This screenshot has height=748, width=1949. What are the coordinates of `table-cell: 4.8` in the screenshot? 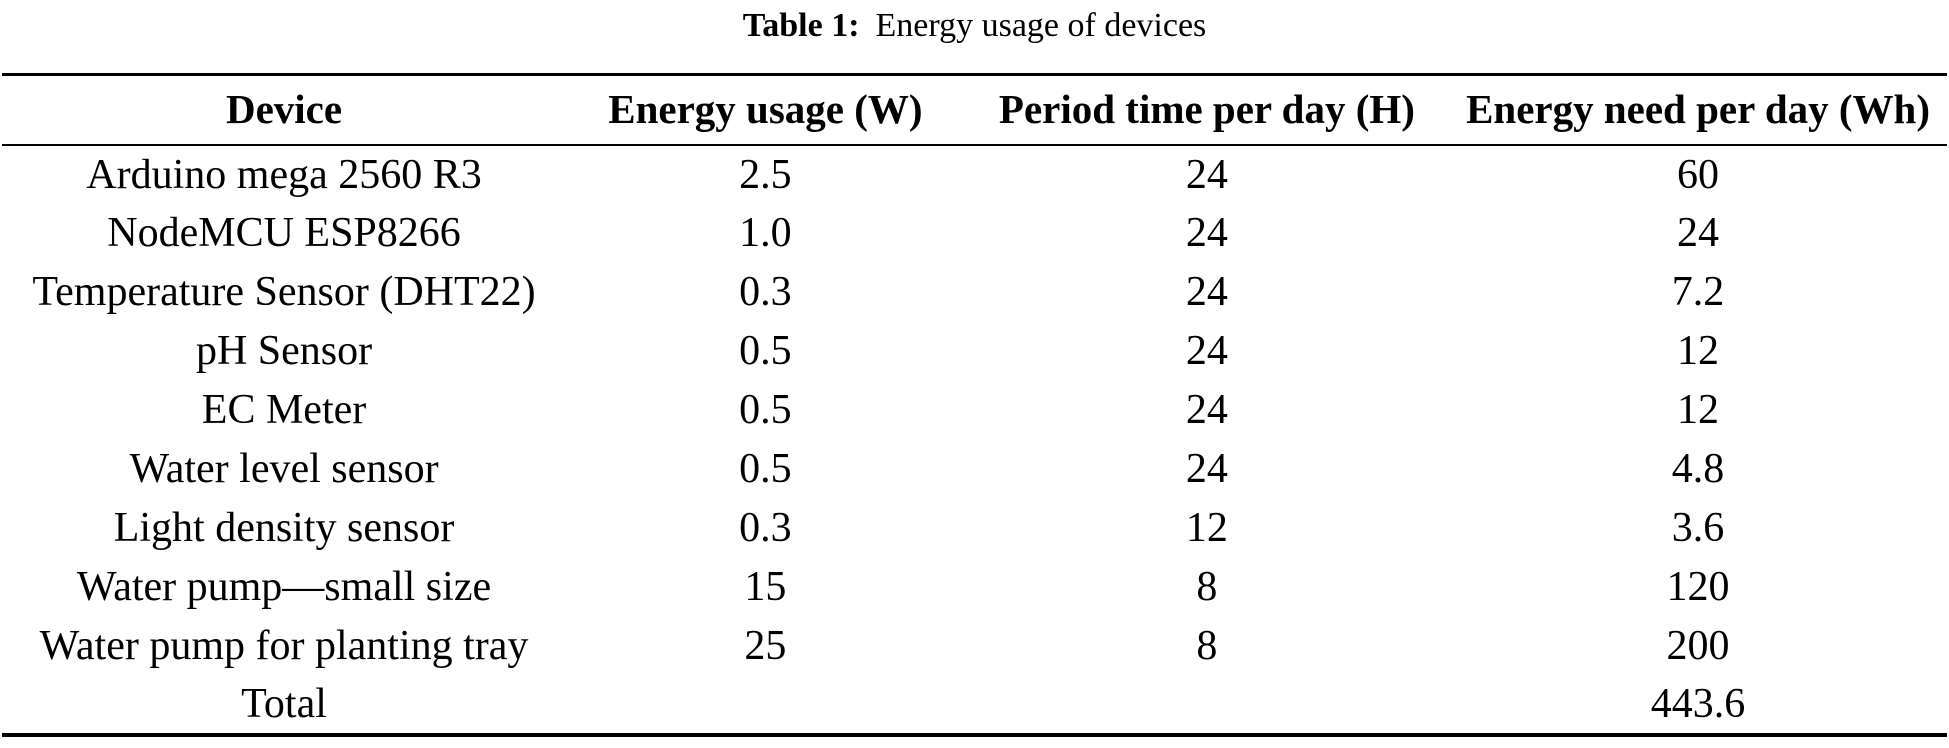 It's located at (1698, 469).